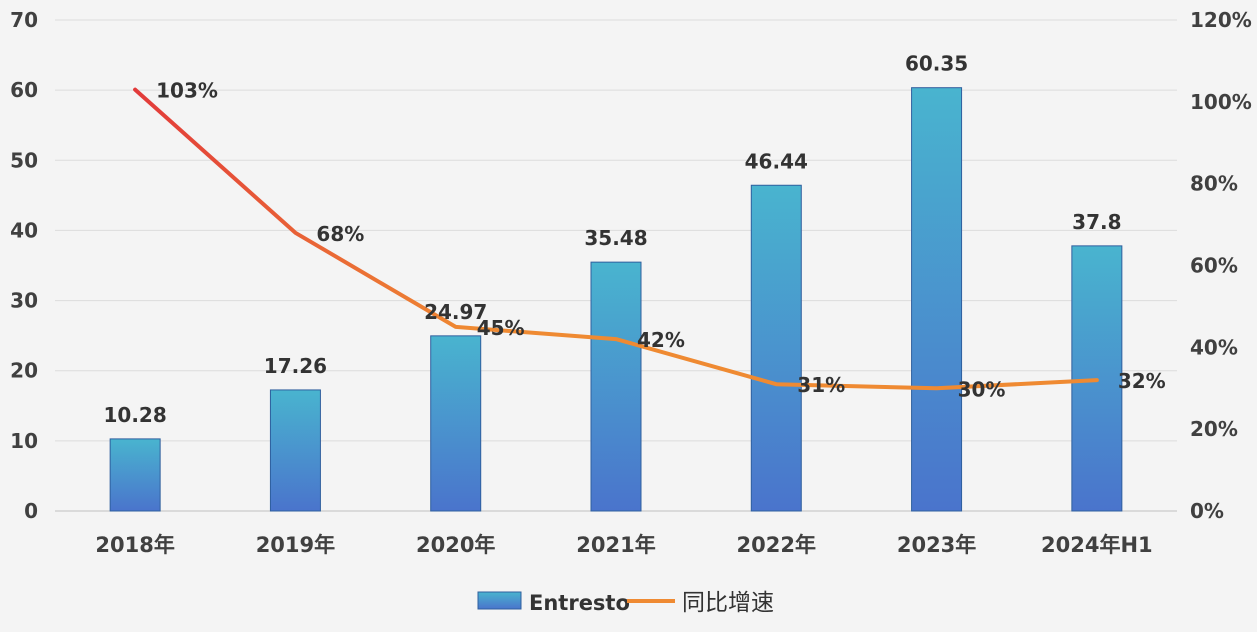 This screenshot has width=1257, height=632. What do you see at coordinates (936, 545) in the screenshot?
I see `x-category-label: 2023年` at bounding box center [936, 545].